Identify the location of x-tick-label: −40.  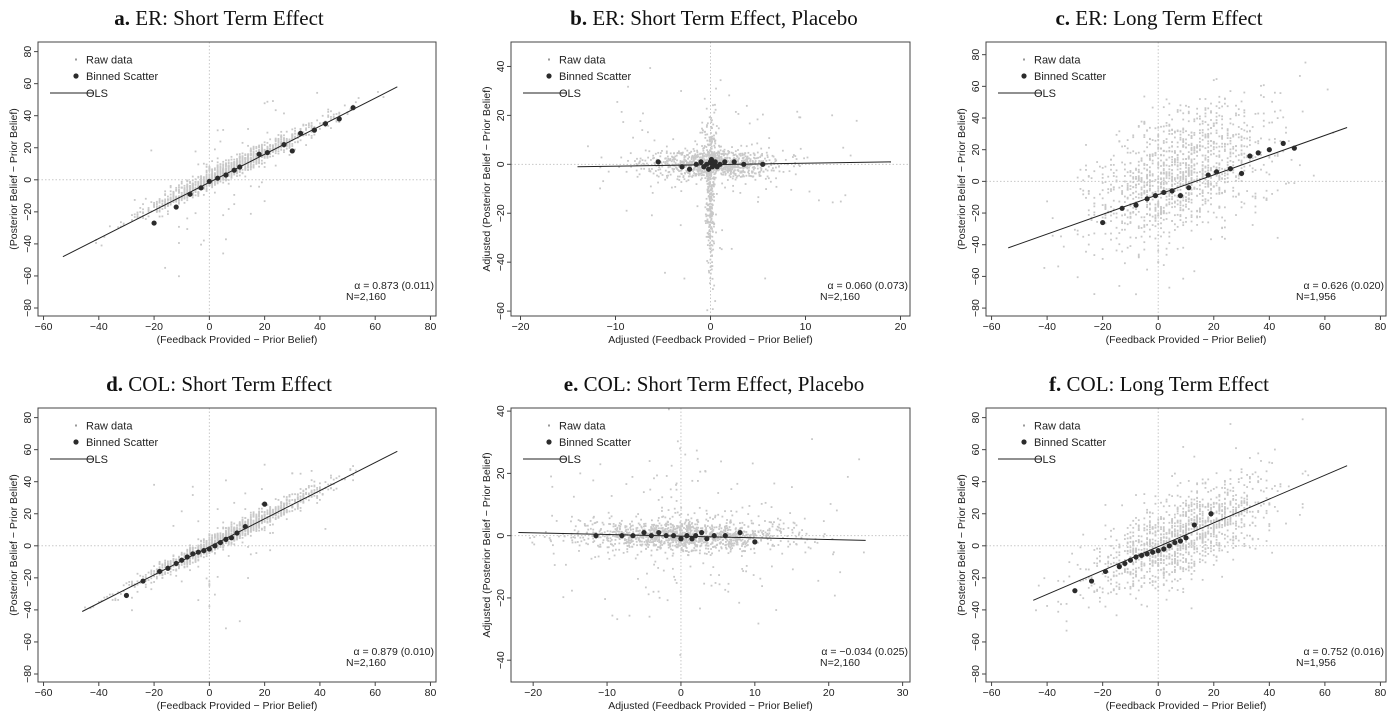
(99, 327).